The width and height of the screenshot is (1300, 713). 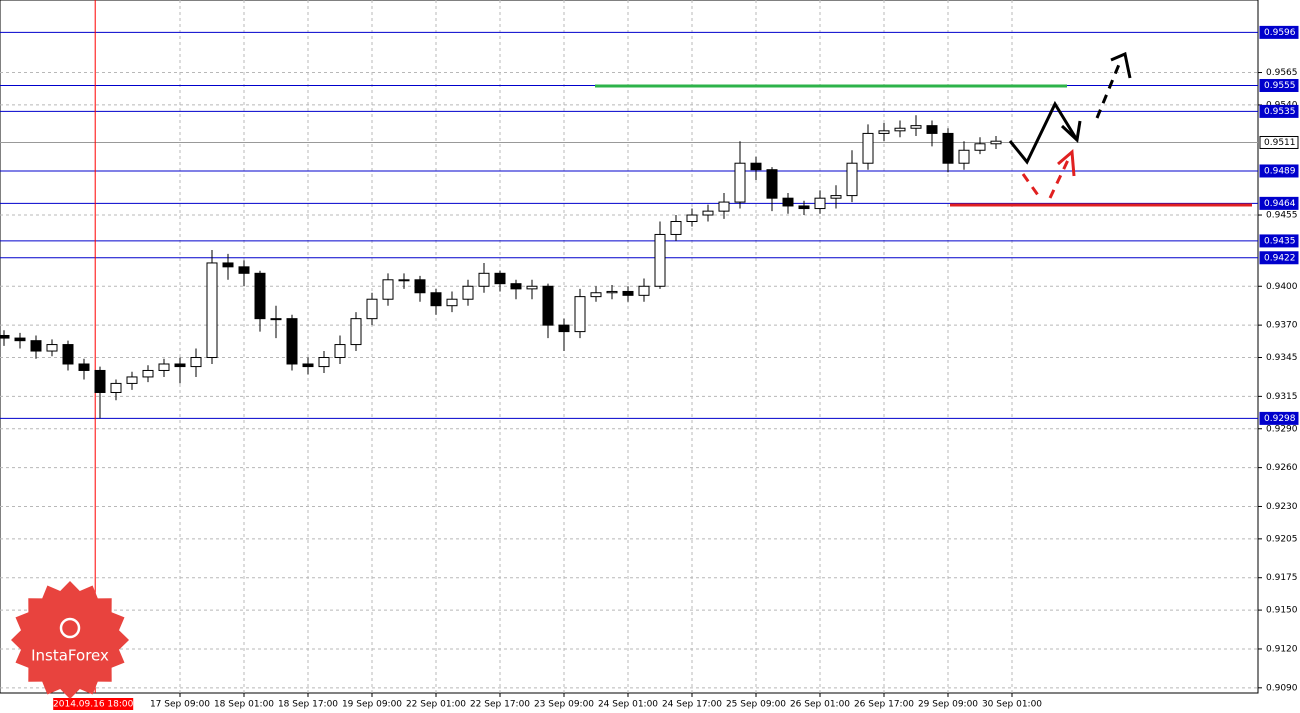 I want to click on y-tick-label: 0.9205, so click(x=1282, y=539).